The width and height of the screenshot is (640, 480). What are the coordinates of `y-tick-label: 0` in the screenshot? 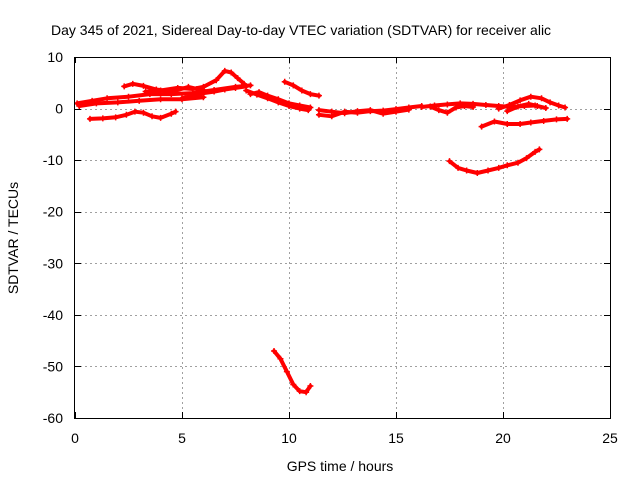 It's located at (59, 109).